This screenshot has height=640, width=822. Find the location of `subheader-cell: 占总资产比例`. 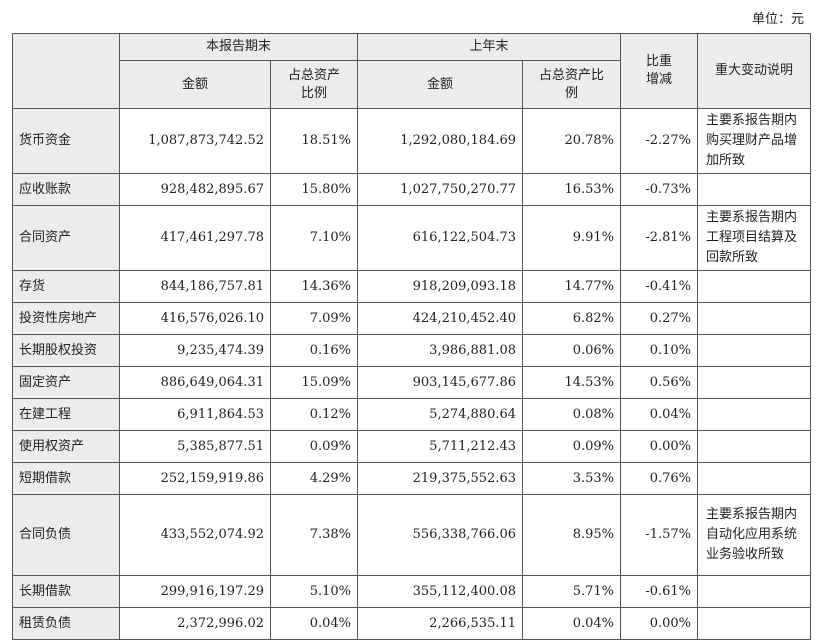

subheader-cell: 占总资产比例 is located at coordinates (572, 84).